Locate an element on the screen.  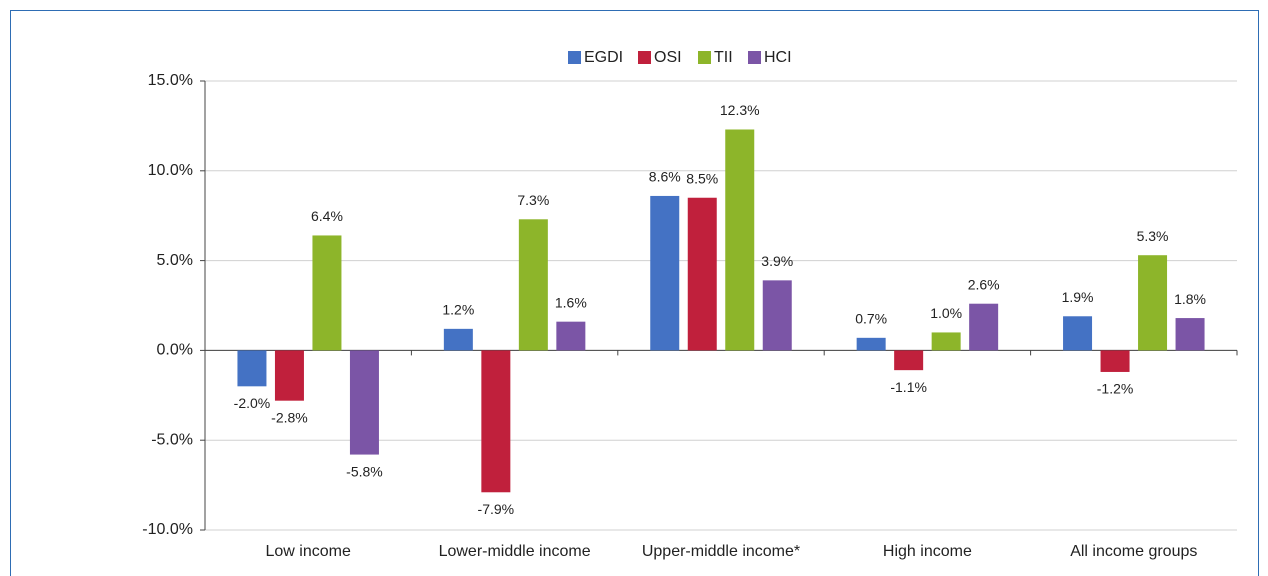
data-label: 3.9% is located at coordinates (777, 261).